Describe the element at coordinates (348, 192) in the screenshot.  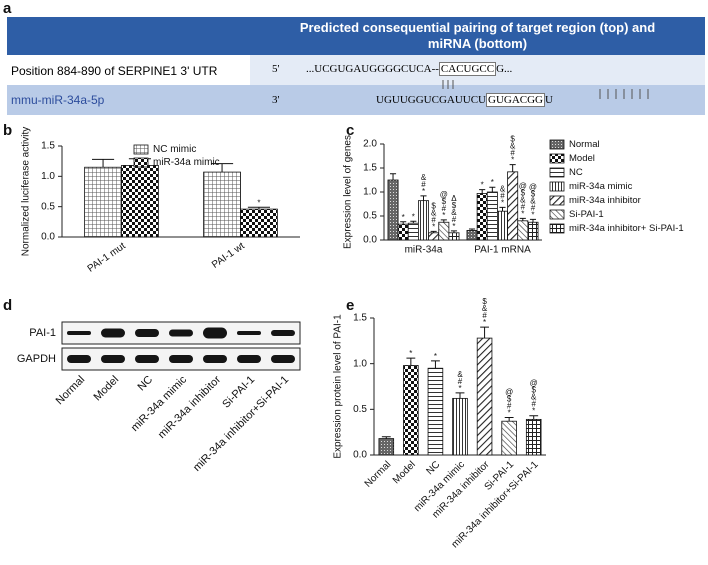
I see `y-axis-label: Expression level of genes` at that location.